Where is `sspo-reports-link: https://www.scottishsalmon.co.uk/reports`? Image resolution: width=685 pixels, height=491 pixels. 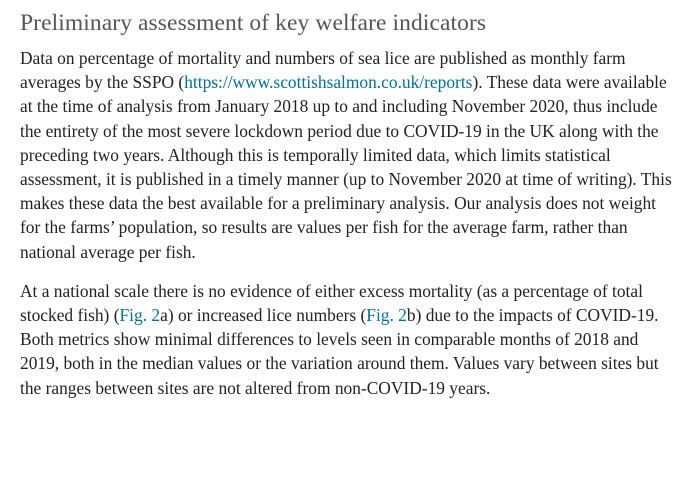 sspo-reports-link: https://www.scottishsalmon.co.uk/reports is located at coordinates (328, 82).